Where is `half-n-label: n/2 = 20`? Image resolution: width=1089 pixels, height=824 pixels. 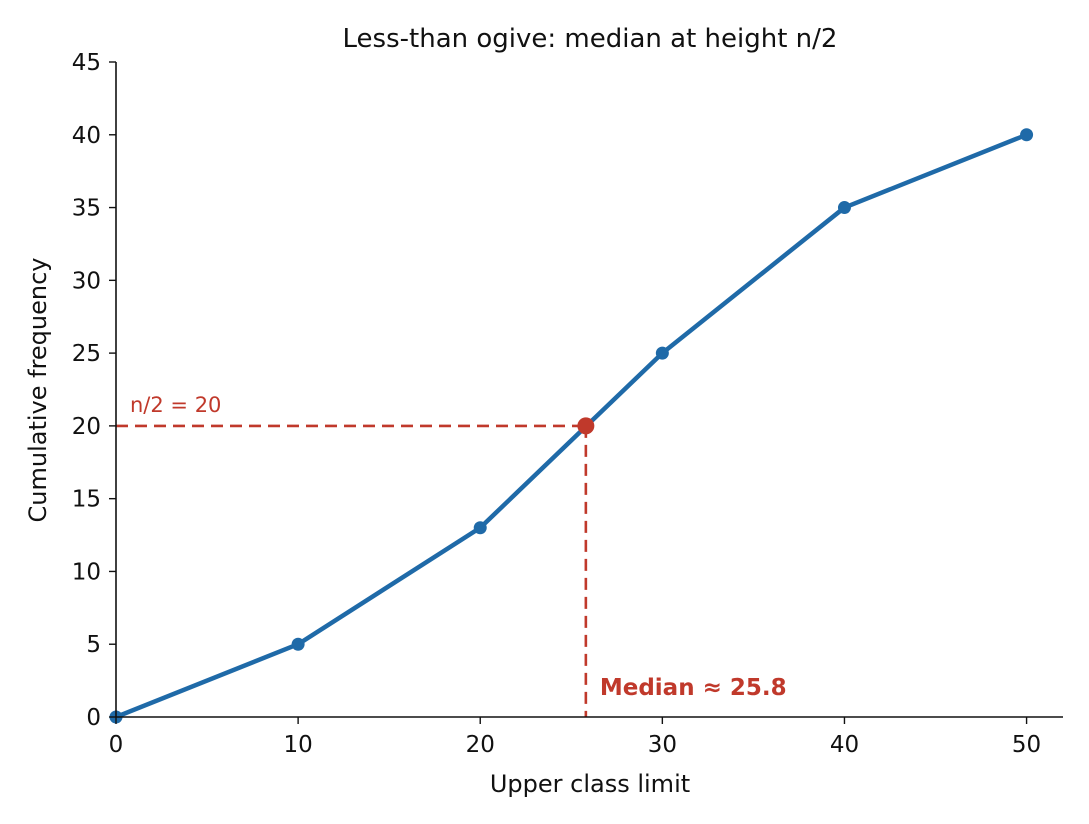 half-n-label: n/2 = 20 is located at coordinates (175, 405).